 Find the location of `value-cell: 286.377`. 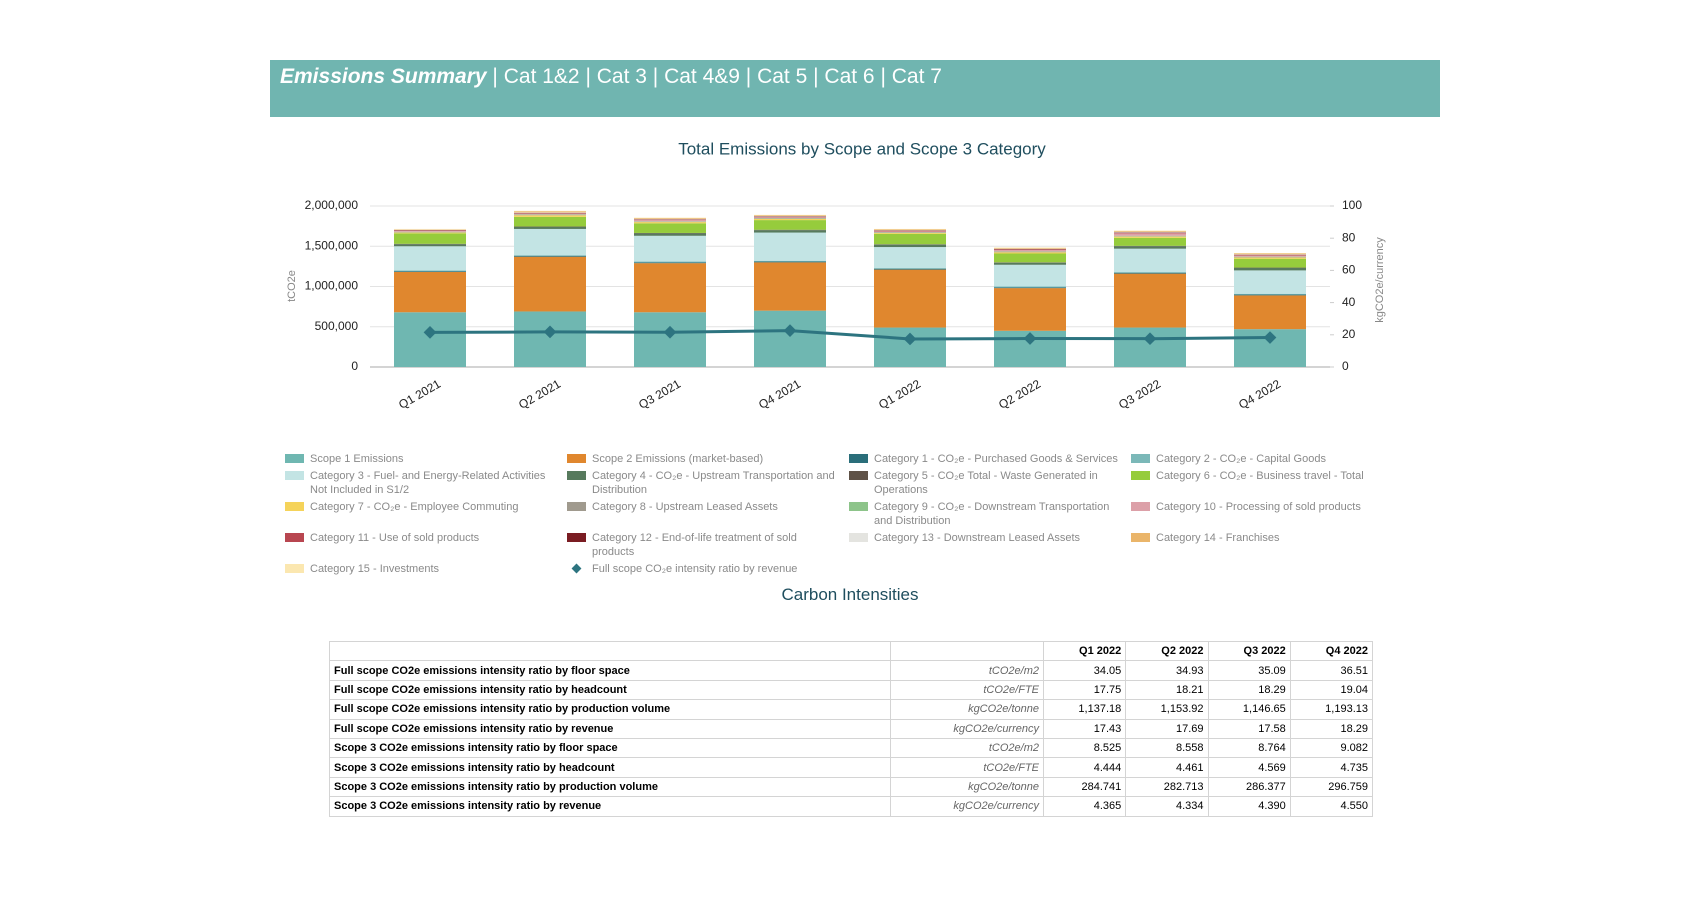

value-cell: 286.377 is located at coordinates (1249, 787).